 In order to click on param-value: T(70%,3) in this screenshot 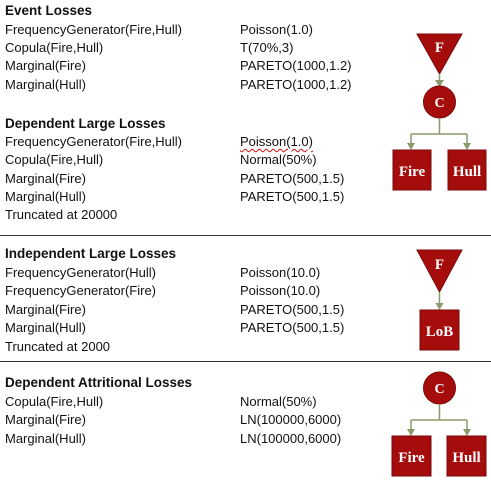, I will do `click(267, 47)`.